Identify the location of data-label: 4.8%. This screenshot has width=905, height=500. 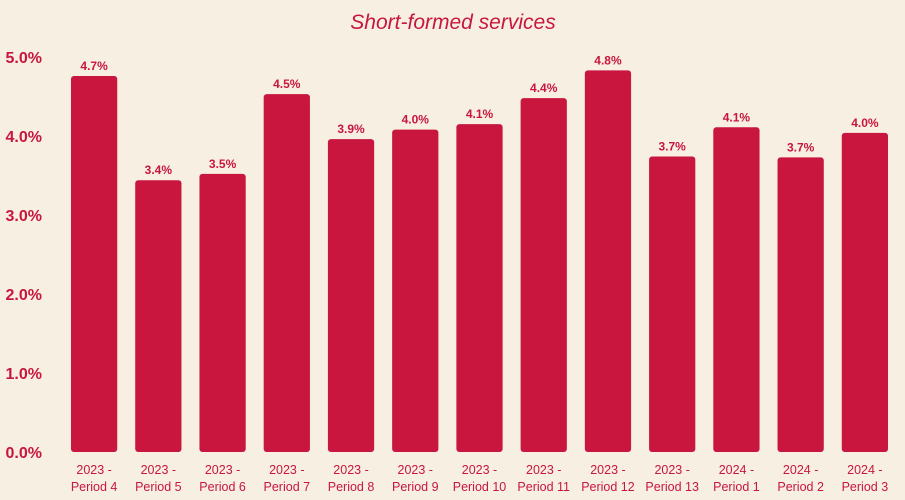
(608, 60).